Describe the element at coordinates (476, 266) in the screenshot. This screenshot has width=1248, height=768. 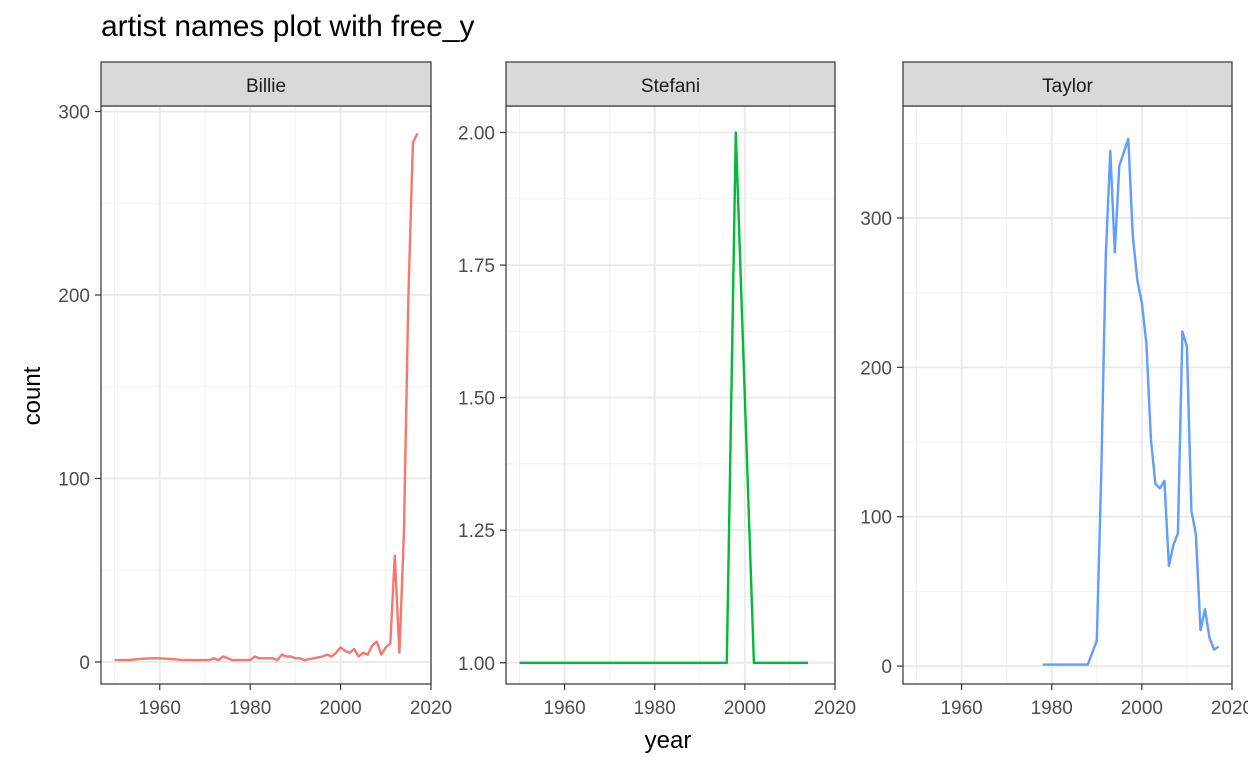
I see `y-tick-label: 1.75` at that location.